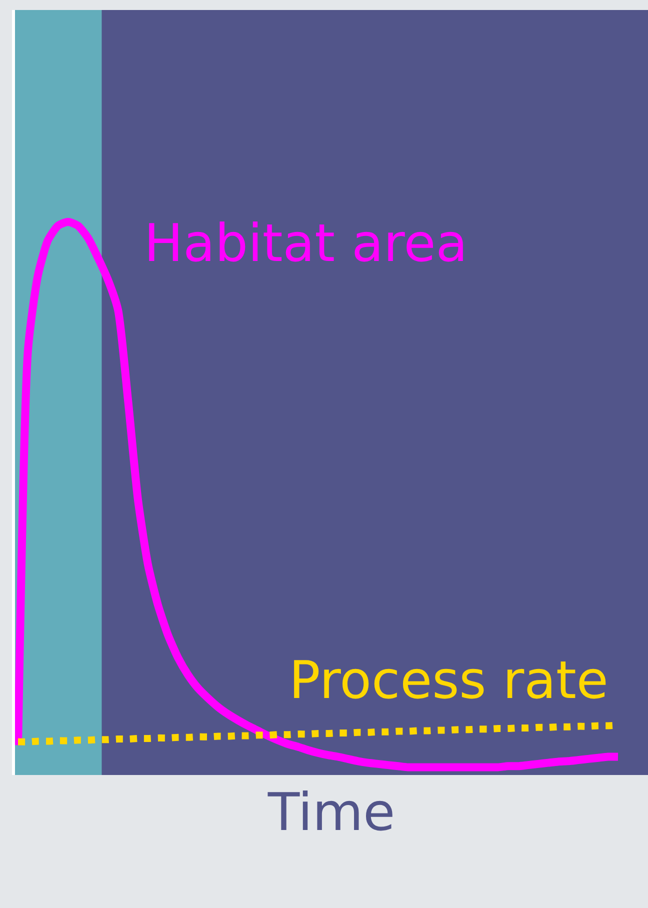  Describe the element at coordinates (448, 681) in the screenshot. I see `series-label: Process rate` at that location.